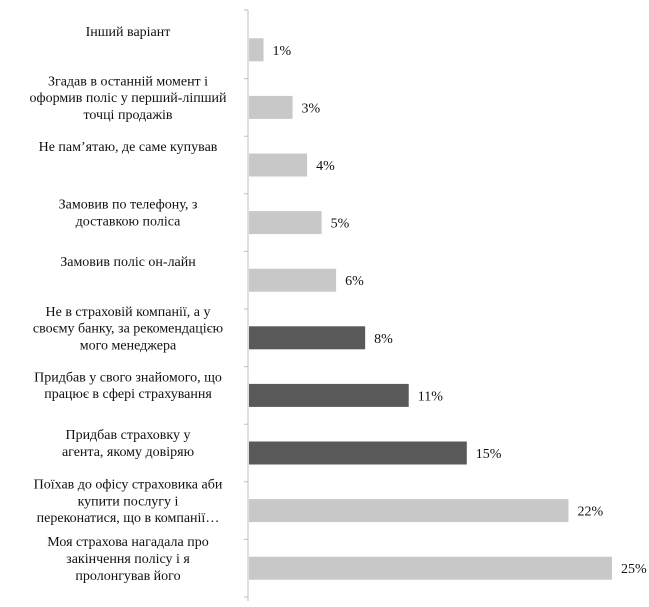 This screenshot has height=607, width=649. What do you see at coordinates (128, 377) in the screenshot?
I see `category-label-line: Придбав у свого знайомого, що` at bounding box center [128, 377].